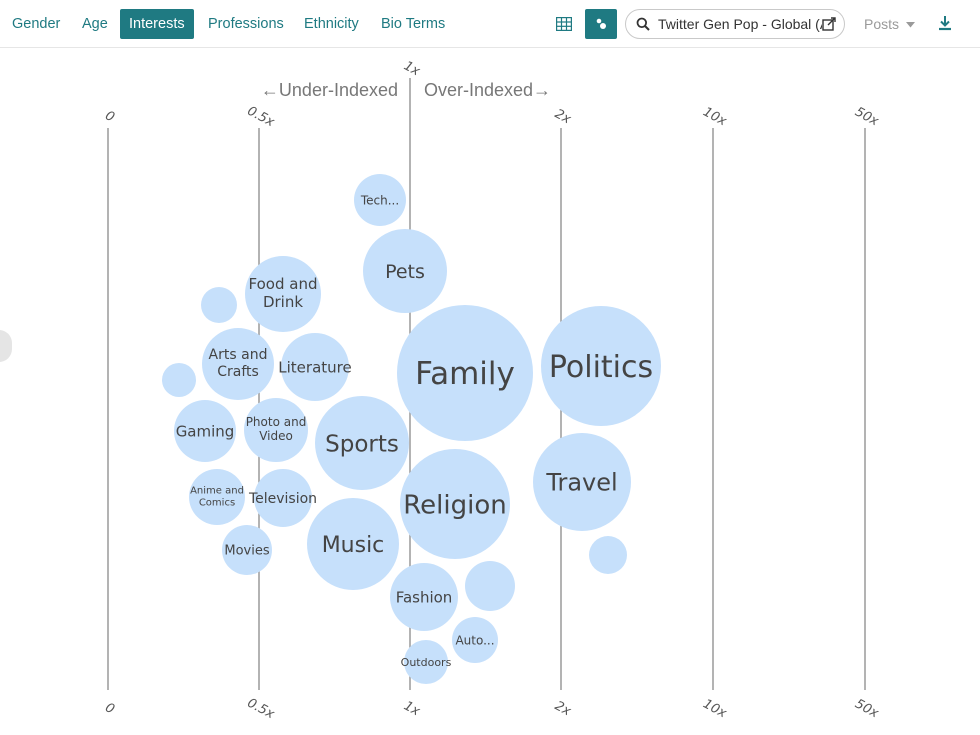 Image resolution: width=980 pixels, height=735 pixels. I want to click on bubble-label-pets: Pets, so click(405, 272).